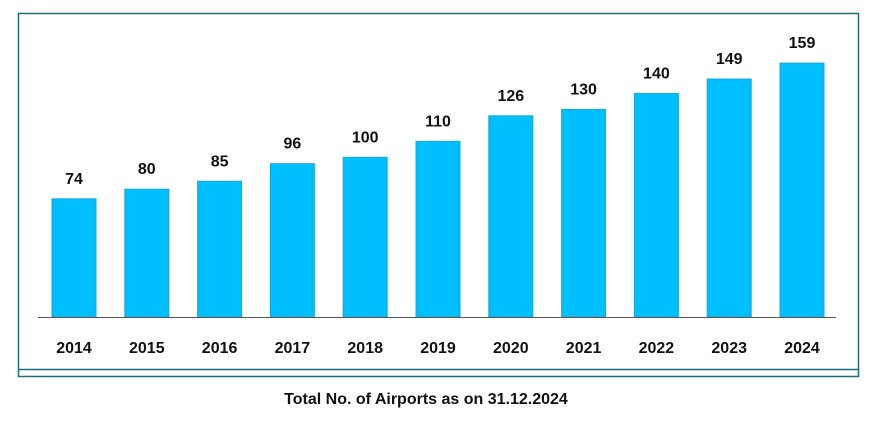 The height and width of the screenshot is (422, 876). Describe the element at coordinates (365, 137) in the screenshot. I see `data-label-2018: 100` at that location.